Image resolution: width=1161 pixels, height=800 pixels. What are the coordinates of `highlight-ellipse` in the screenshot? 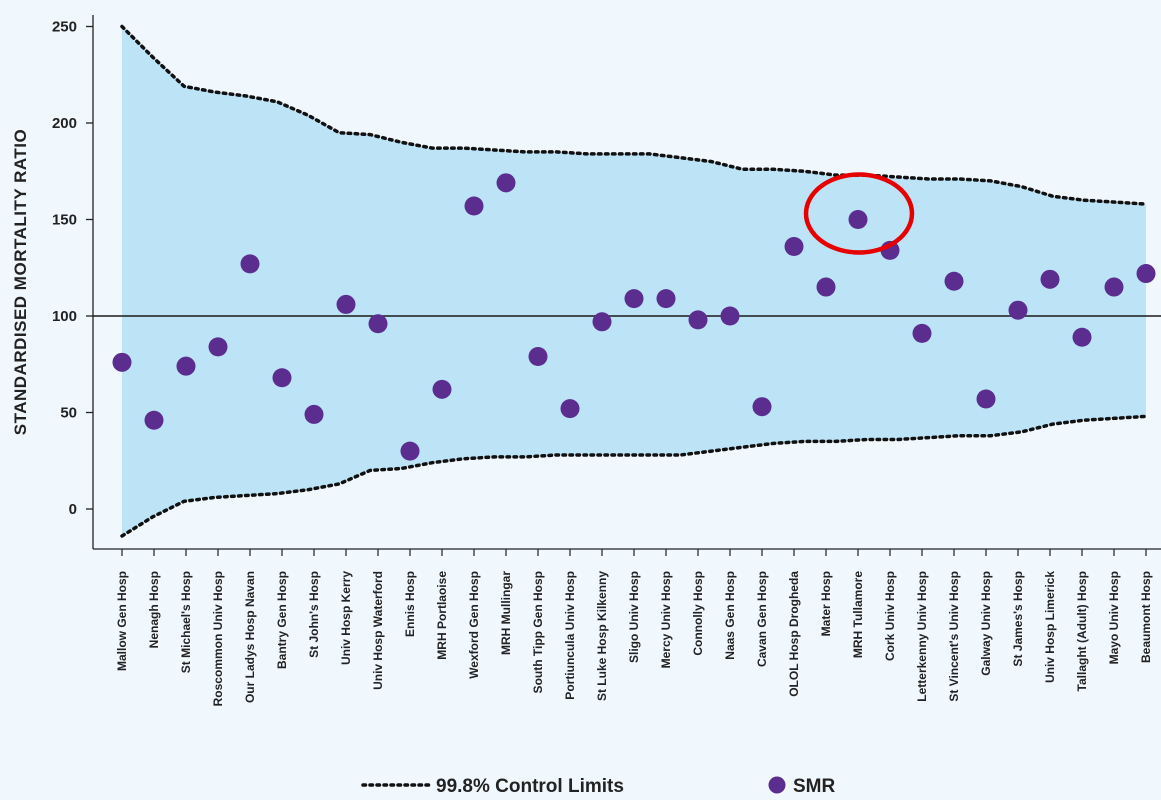 It's located at (859, 213).